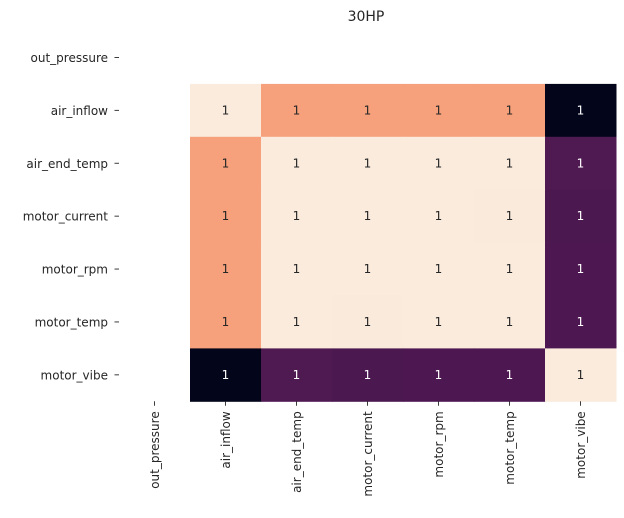  What do you see at coordinates (71, 322) in the screenshot?
I see `y-tick-label: motor_temp` at bounding box center [71, 322].